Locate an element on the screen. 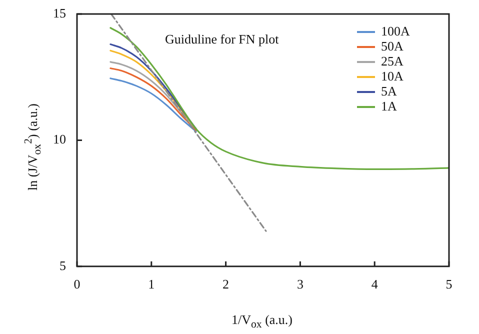 This screenshot has width=479, height=334. legend-label: 100A is located at coordinates (395, 30).